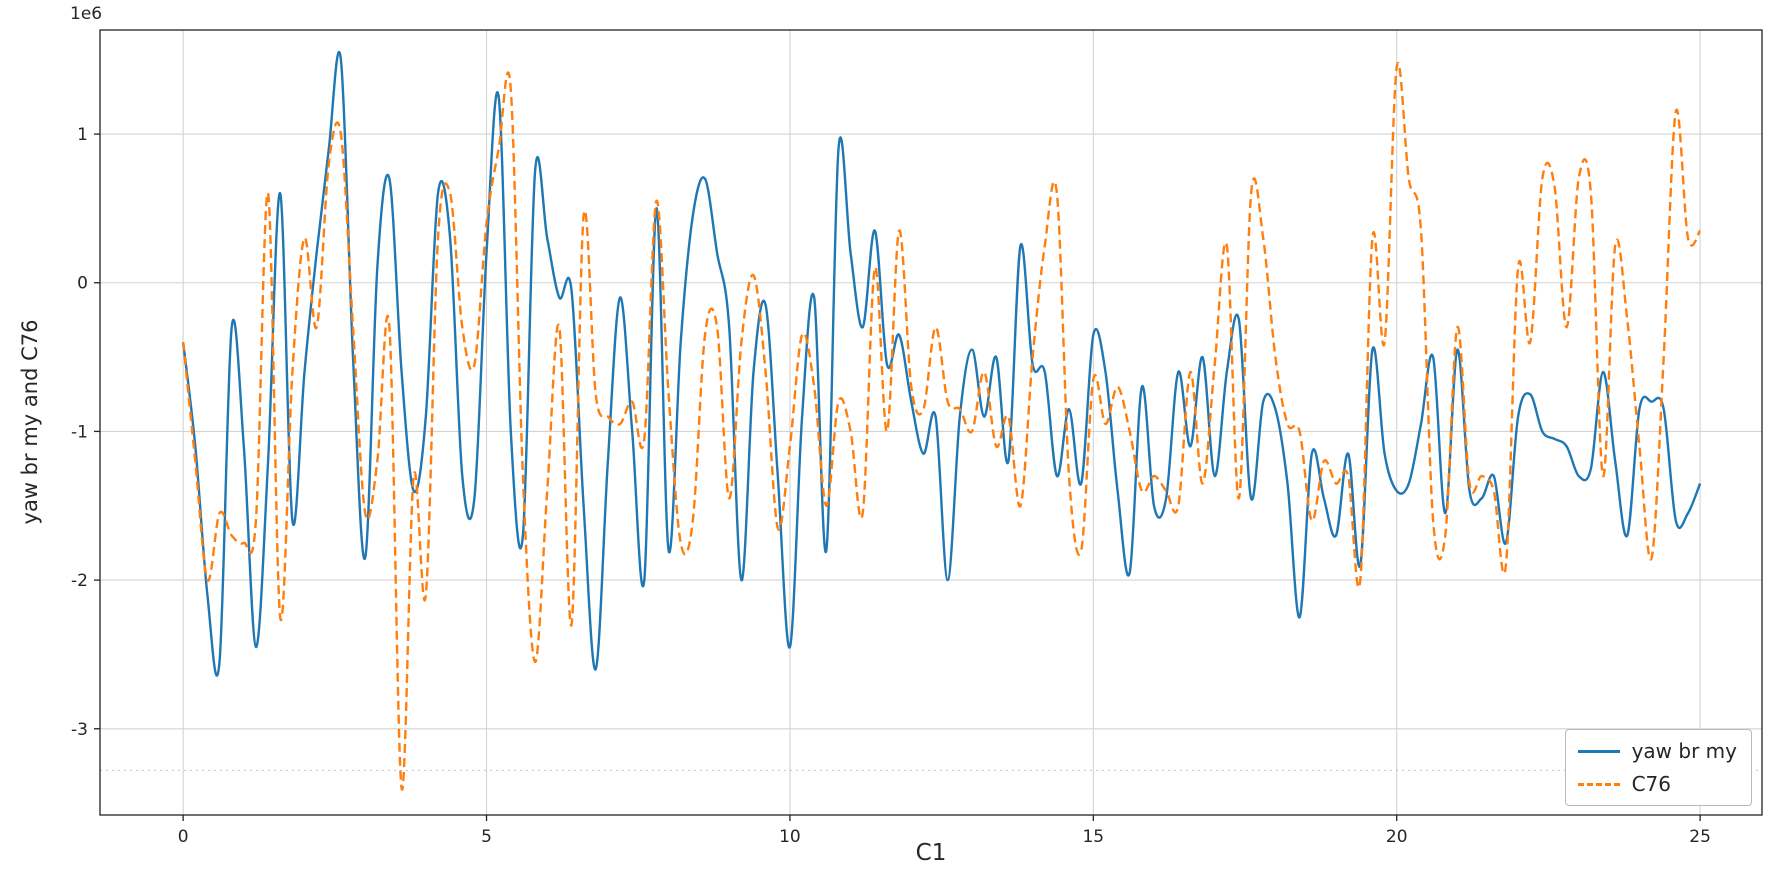 The width and height of the screenshot is (1788, 878). Describe the element at coordinates (82, 135) in the screenshot. I see `svg-text: 1` at that location.